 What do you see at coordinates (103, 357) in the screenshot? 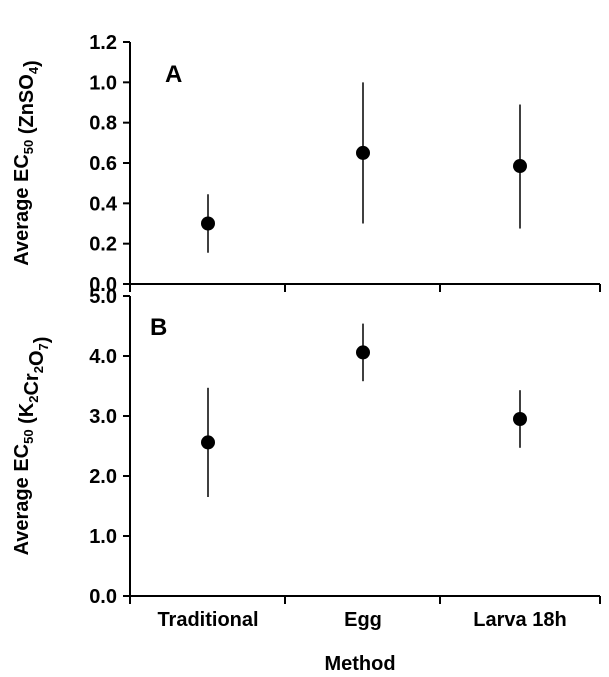
I see `panel-b-y-tick-label: 4.0` at bounding box center [103, 357].